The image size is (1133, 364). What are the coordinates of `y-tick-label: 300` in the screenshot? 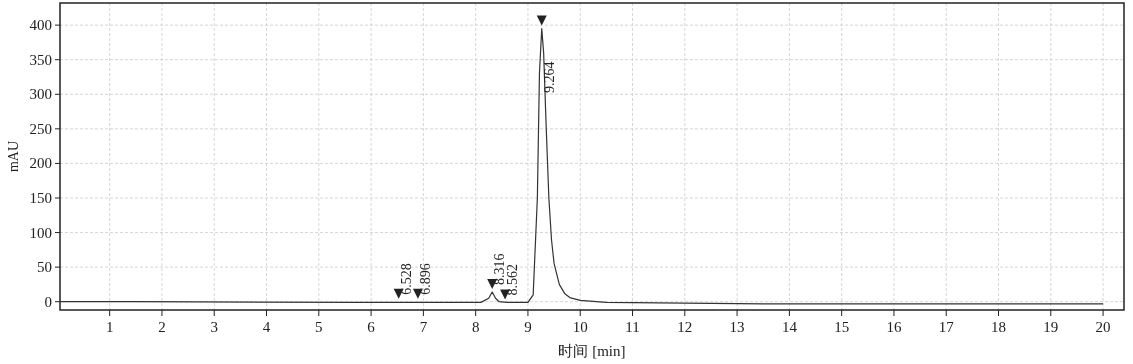 It's located at (40, 94).